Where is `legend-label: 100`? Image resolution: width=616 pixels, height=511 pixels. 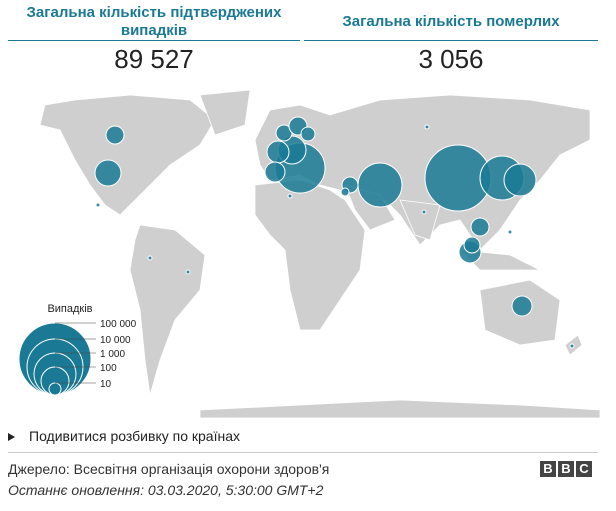 legend-label: 100 is located at coordinates (108, 368).